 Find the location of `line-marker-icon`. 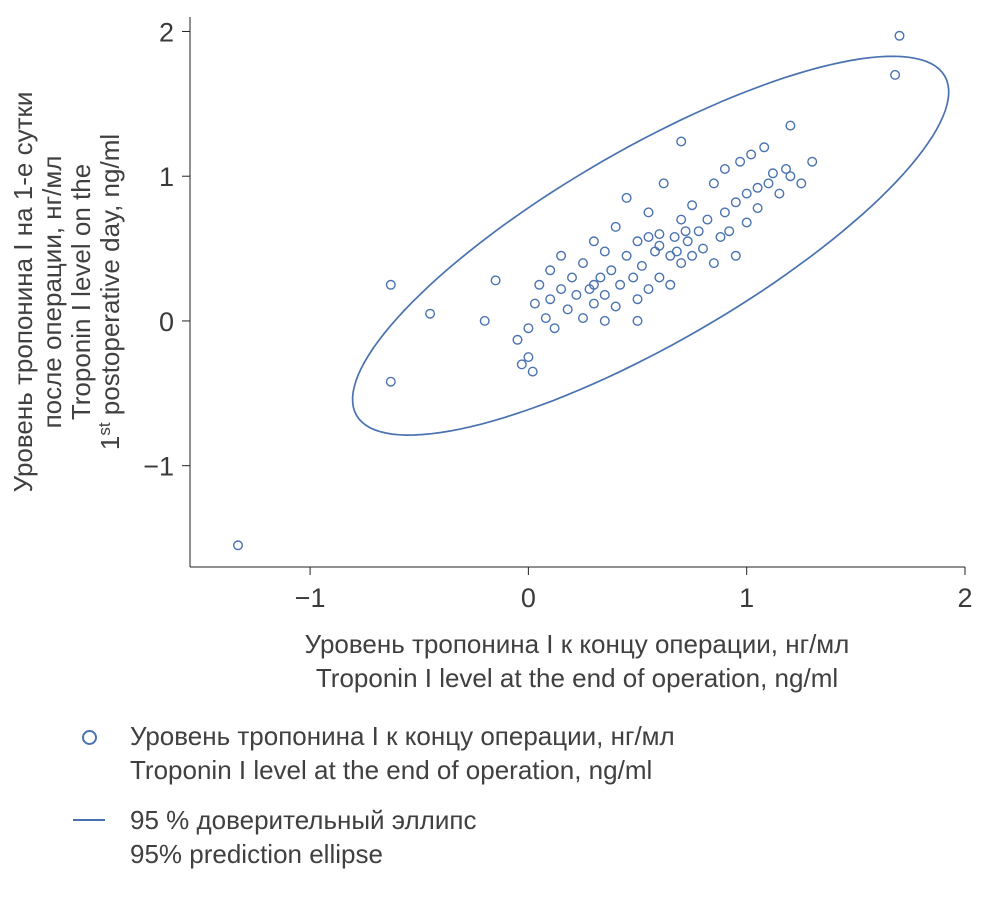

line-marker-icon is located at coordinates (89, 820).